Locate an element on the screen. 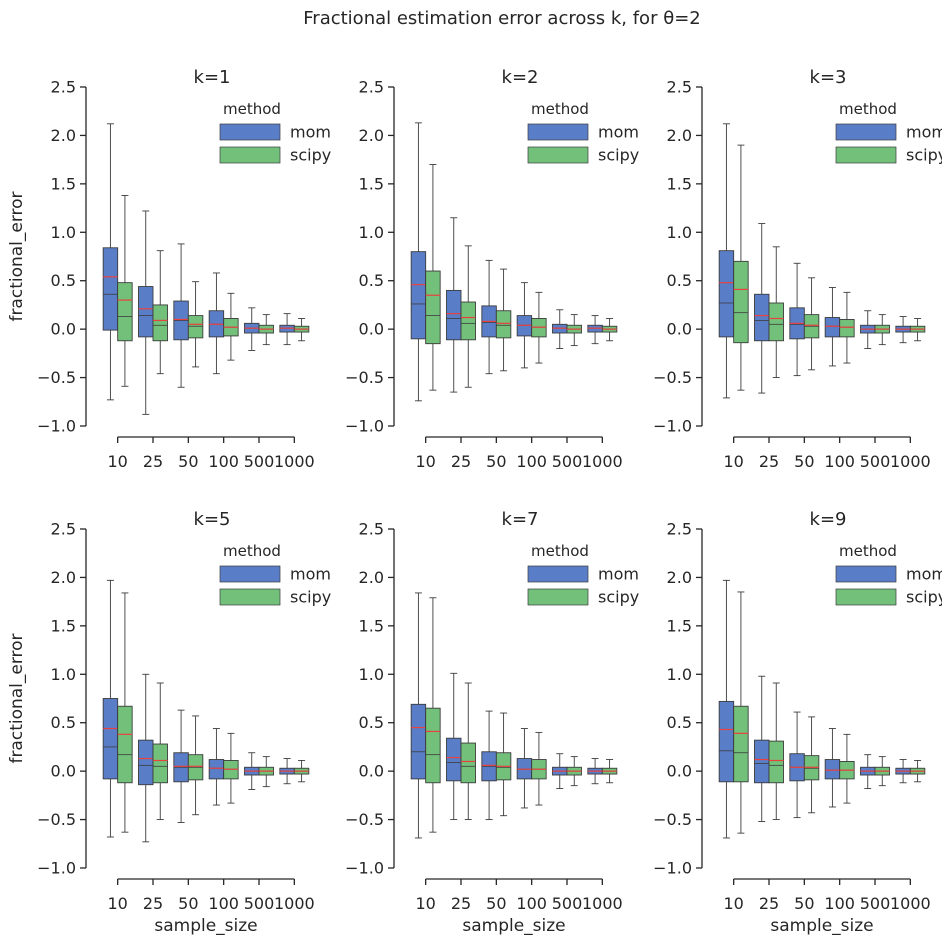 The image size is (942, 941). subplot-title: k=2 is located at coordinates (520, 77).